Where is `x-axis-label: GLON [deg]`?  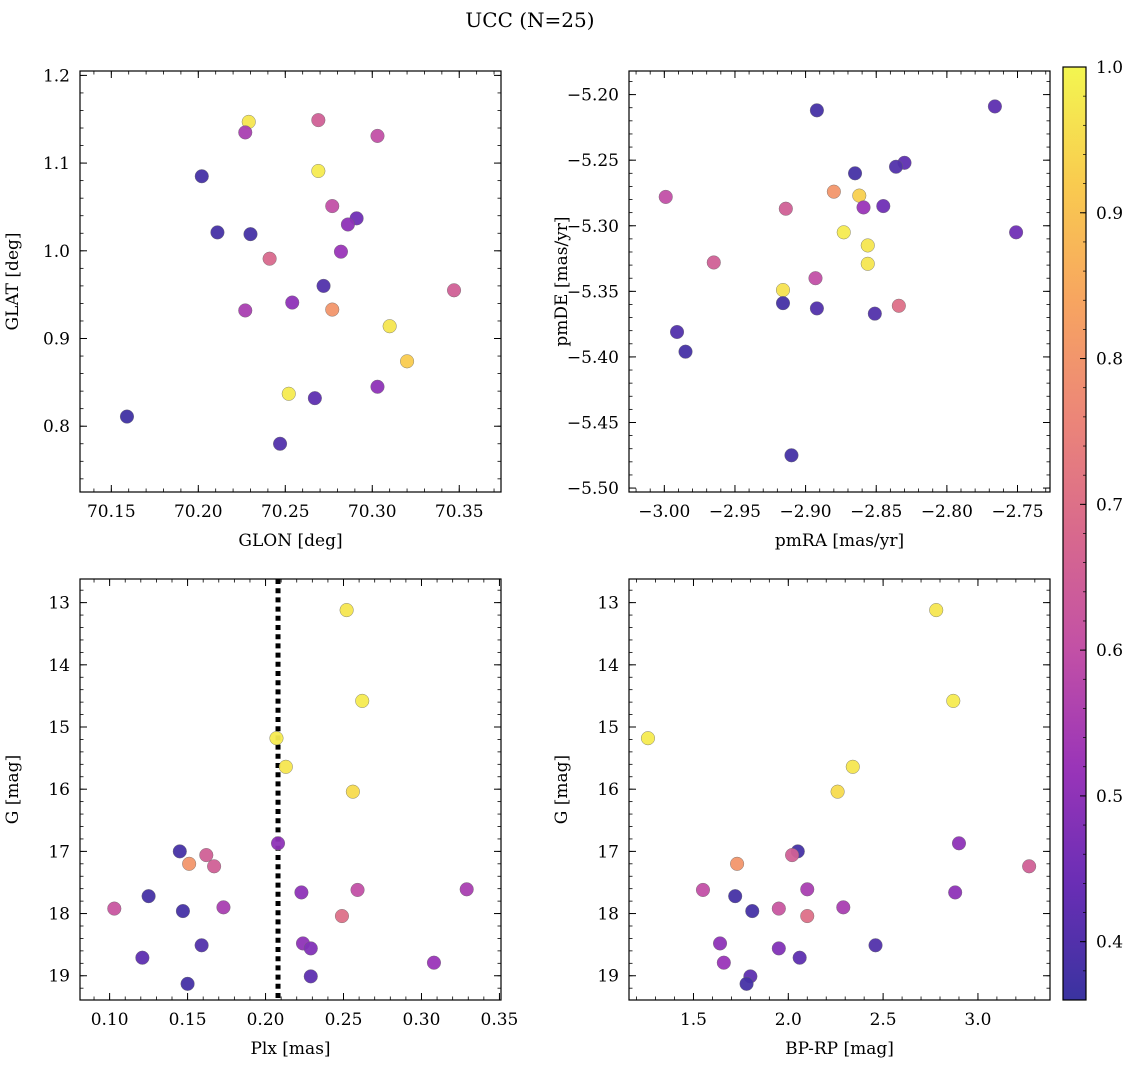
x-axis-label: GLON [deg] is located at coordinates (290, 541).